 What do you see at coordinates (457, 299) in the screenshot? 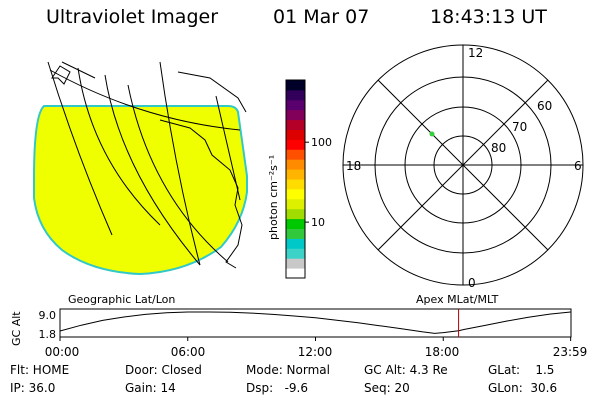
I see `polar-caption: Apex MLat/MLT` at bounding box center [457, 299].